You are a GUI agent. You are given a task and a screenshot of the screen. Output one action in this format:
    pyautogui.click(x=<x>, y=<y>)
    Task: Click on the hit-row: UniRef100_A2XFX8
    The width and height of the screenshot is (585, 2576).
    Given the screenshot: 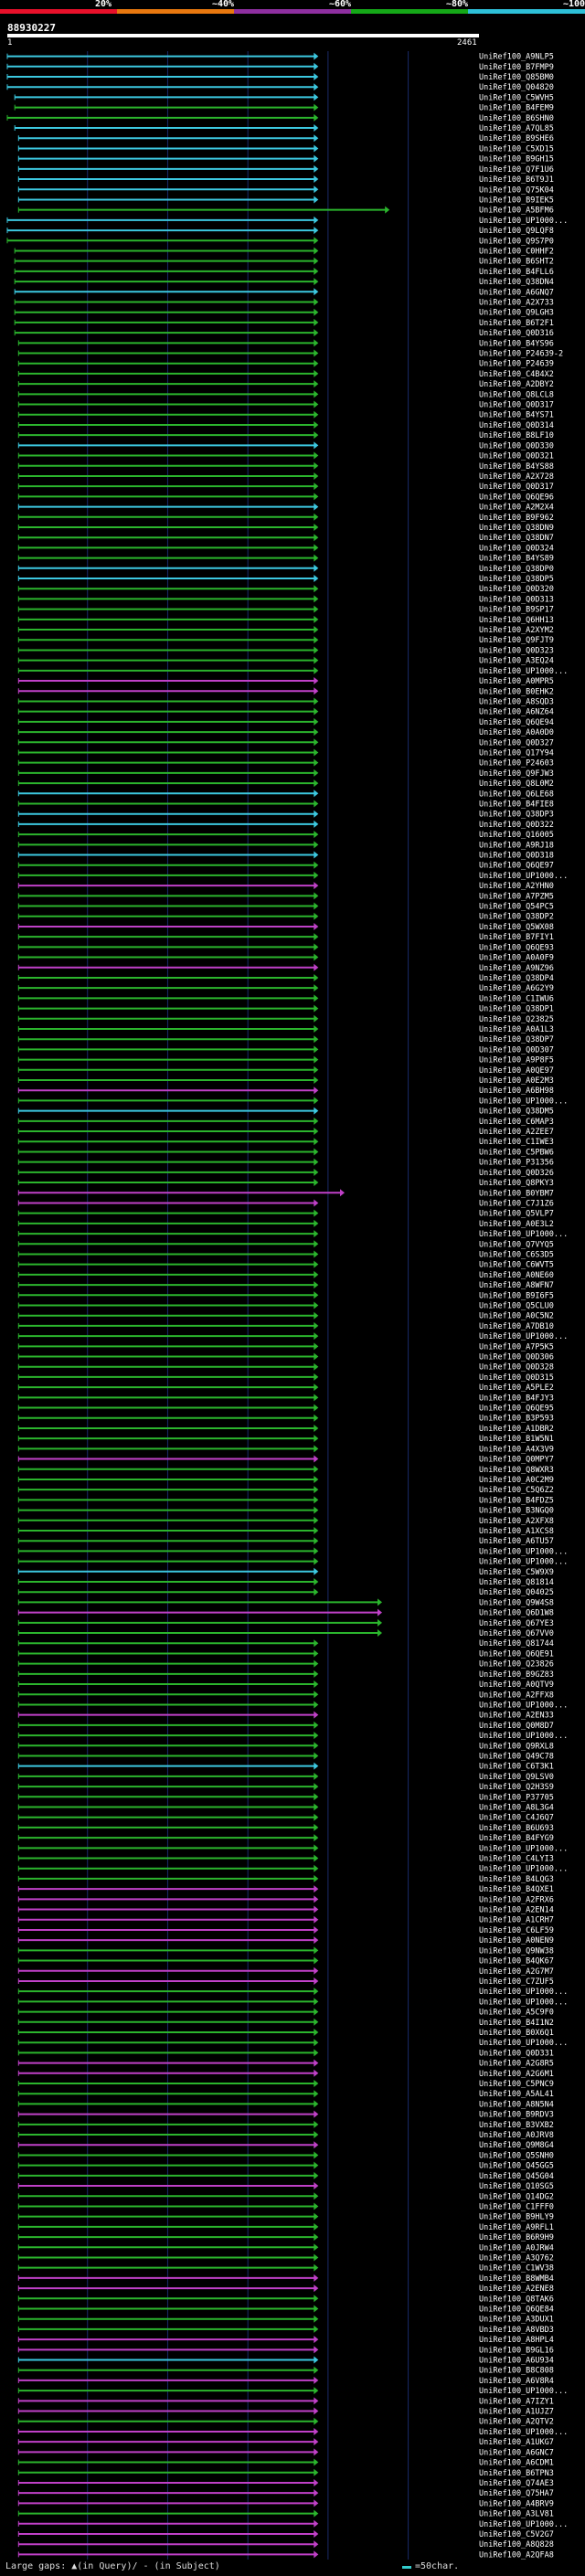 What is the action you would take?
    pyautogui.click(x=285, y=1521)
    